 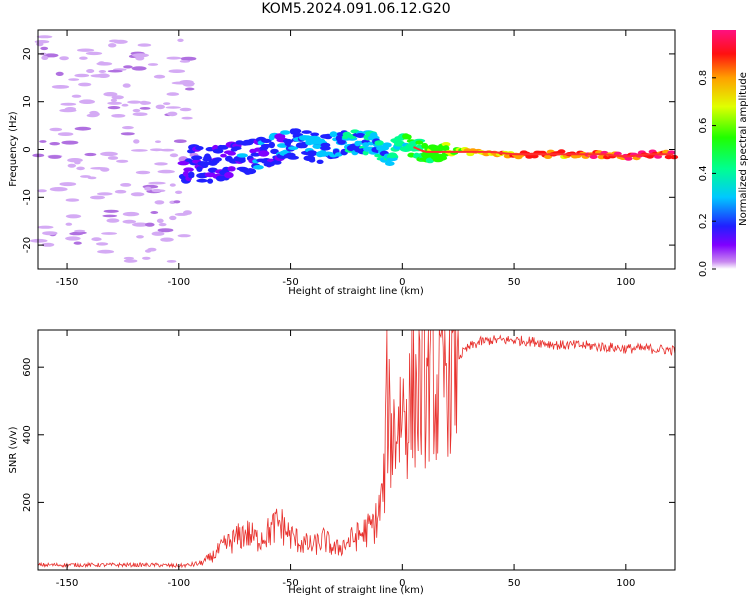 I want to click on spectrogram-ylabel: Frequency (Hz), so click(x=13, y=149).